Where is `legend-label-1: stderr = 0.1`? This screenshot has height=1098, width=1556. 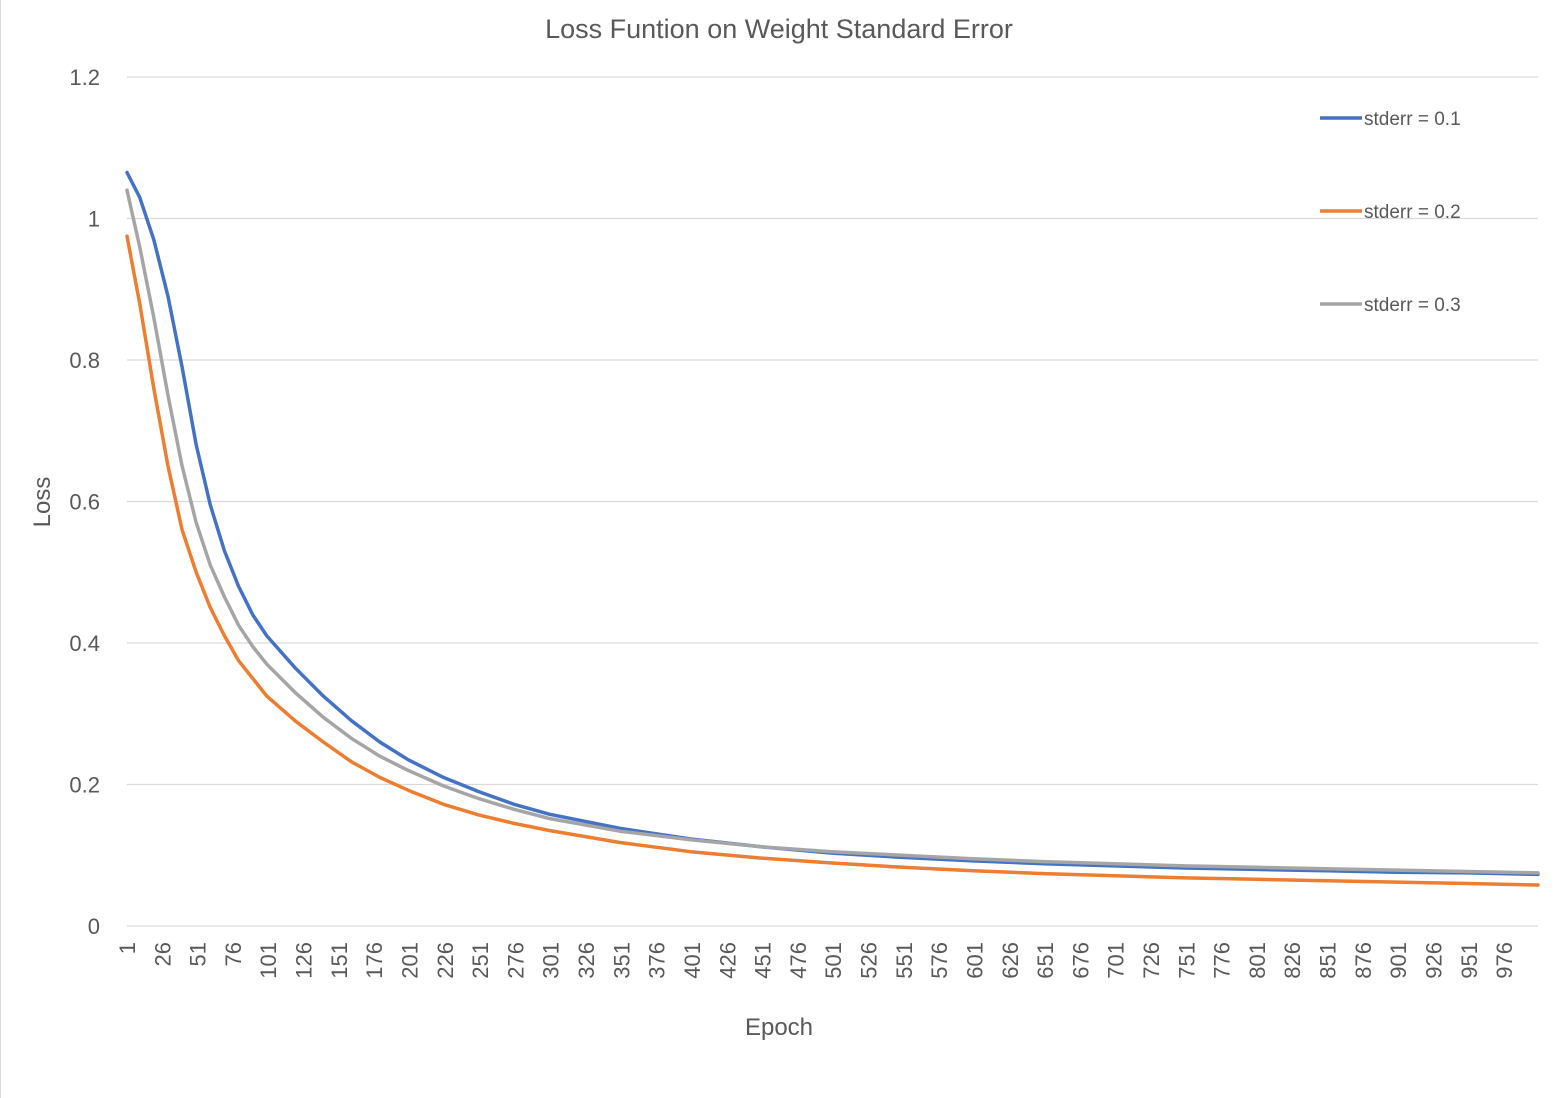
legend-label-1: stderr = 0.1 is located at coordinates (1412, 119).